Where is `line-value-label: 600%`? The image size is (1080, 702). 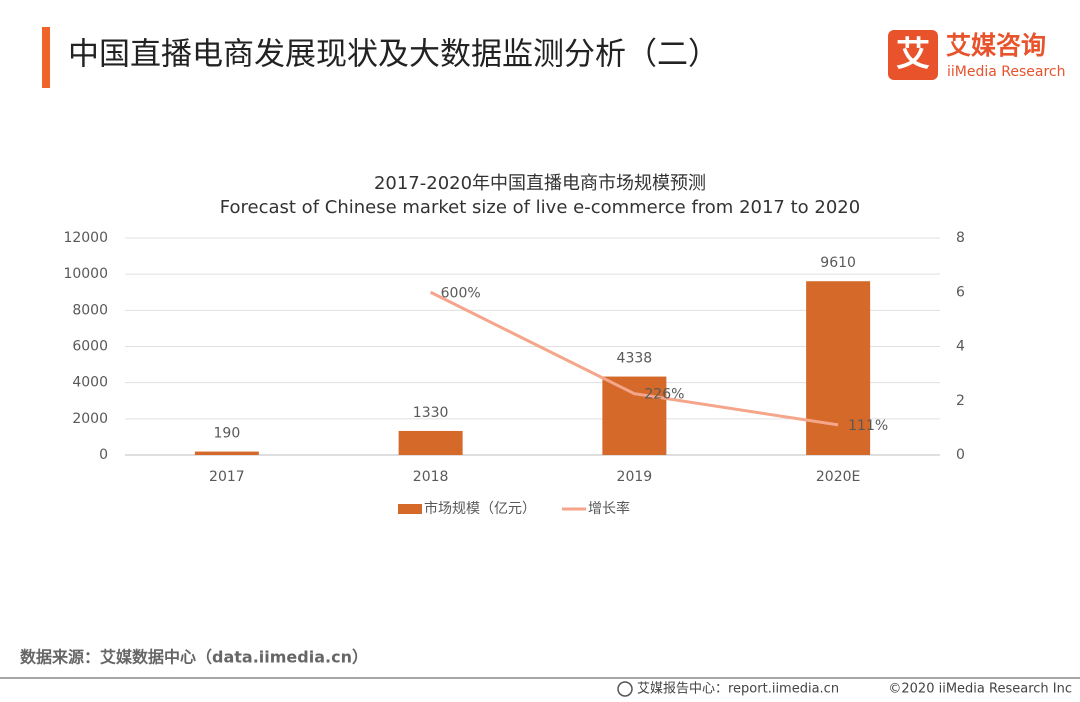
line-value-label: 600% is located at coordinates (461, 293).